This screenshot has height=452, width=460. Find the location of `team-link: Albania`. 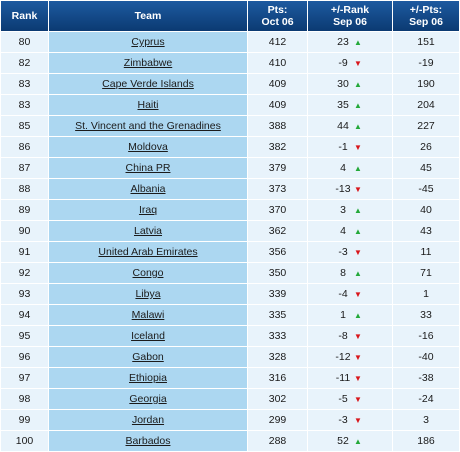

team-link: Albania is located at coordinates (148, 189).